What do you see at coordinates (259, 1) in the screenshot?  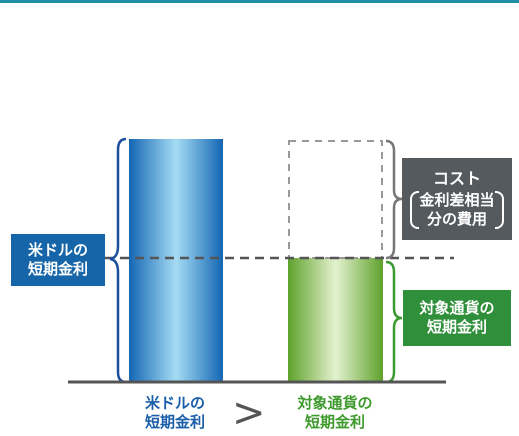 I see `top-rule` at bounding box center [259, 1].